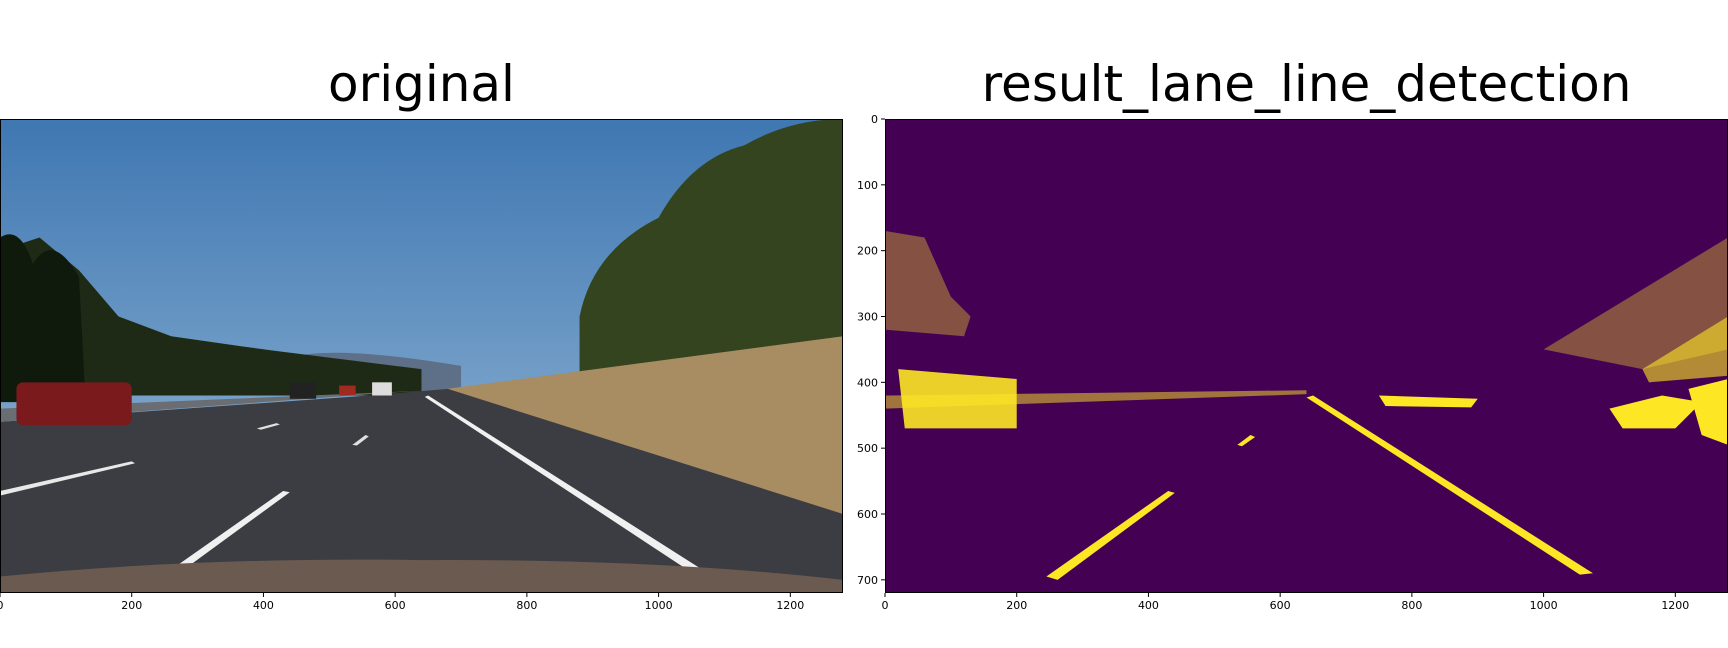 The width and height of the screenshot is (1728, 648). Describe the element at coordinates (874, 119) in the screenshot. I see `y-tick-label: 0` at that location.